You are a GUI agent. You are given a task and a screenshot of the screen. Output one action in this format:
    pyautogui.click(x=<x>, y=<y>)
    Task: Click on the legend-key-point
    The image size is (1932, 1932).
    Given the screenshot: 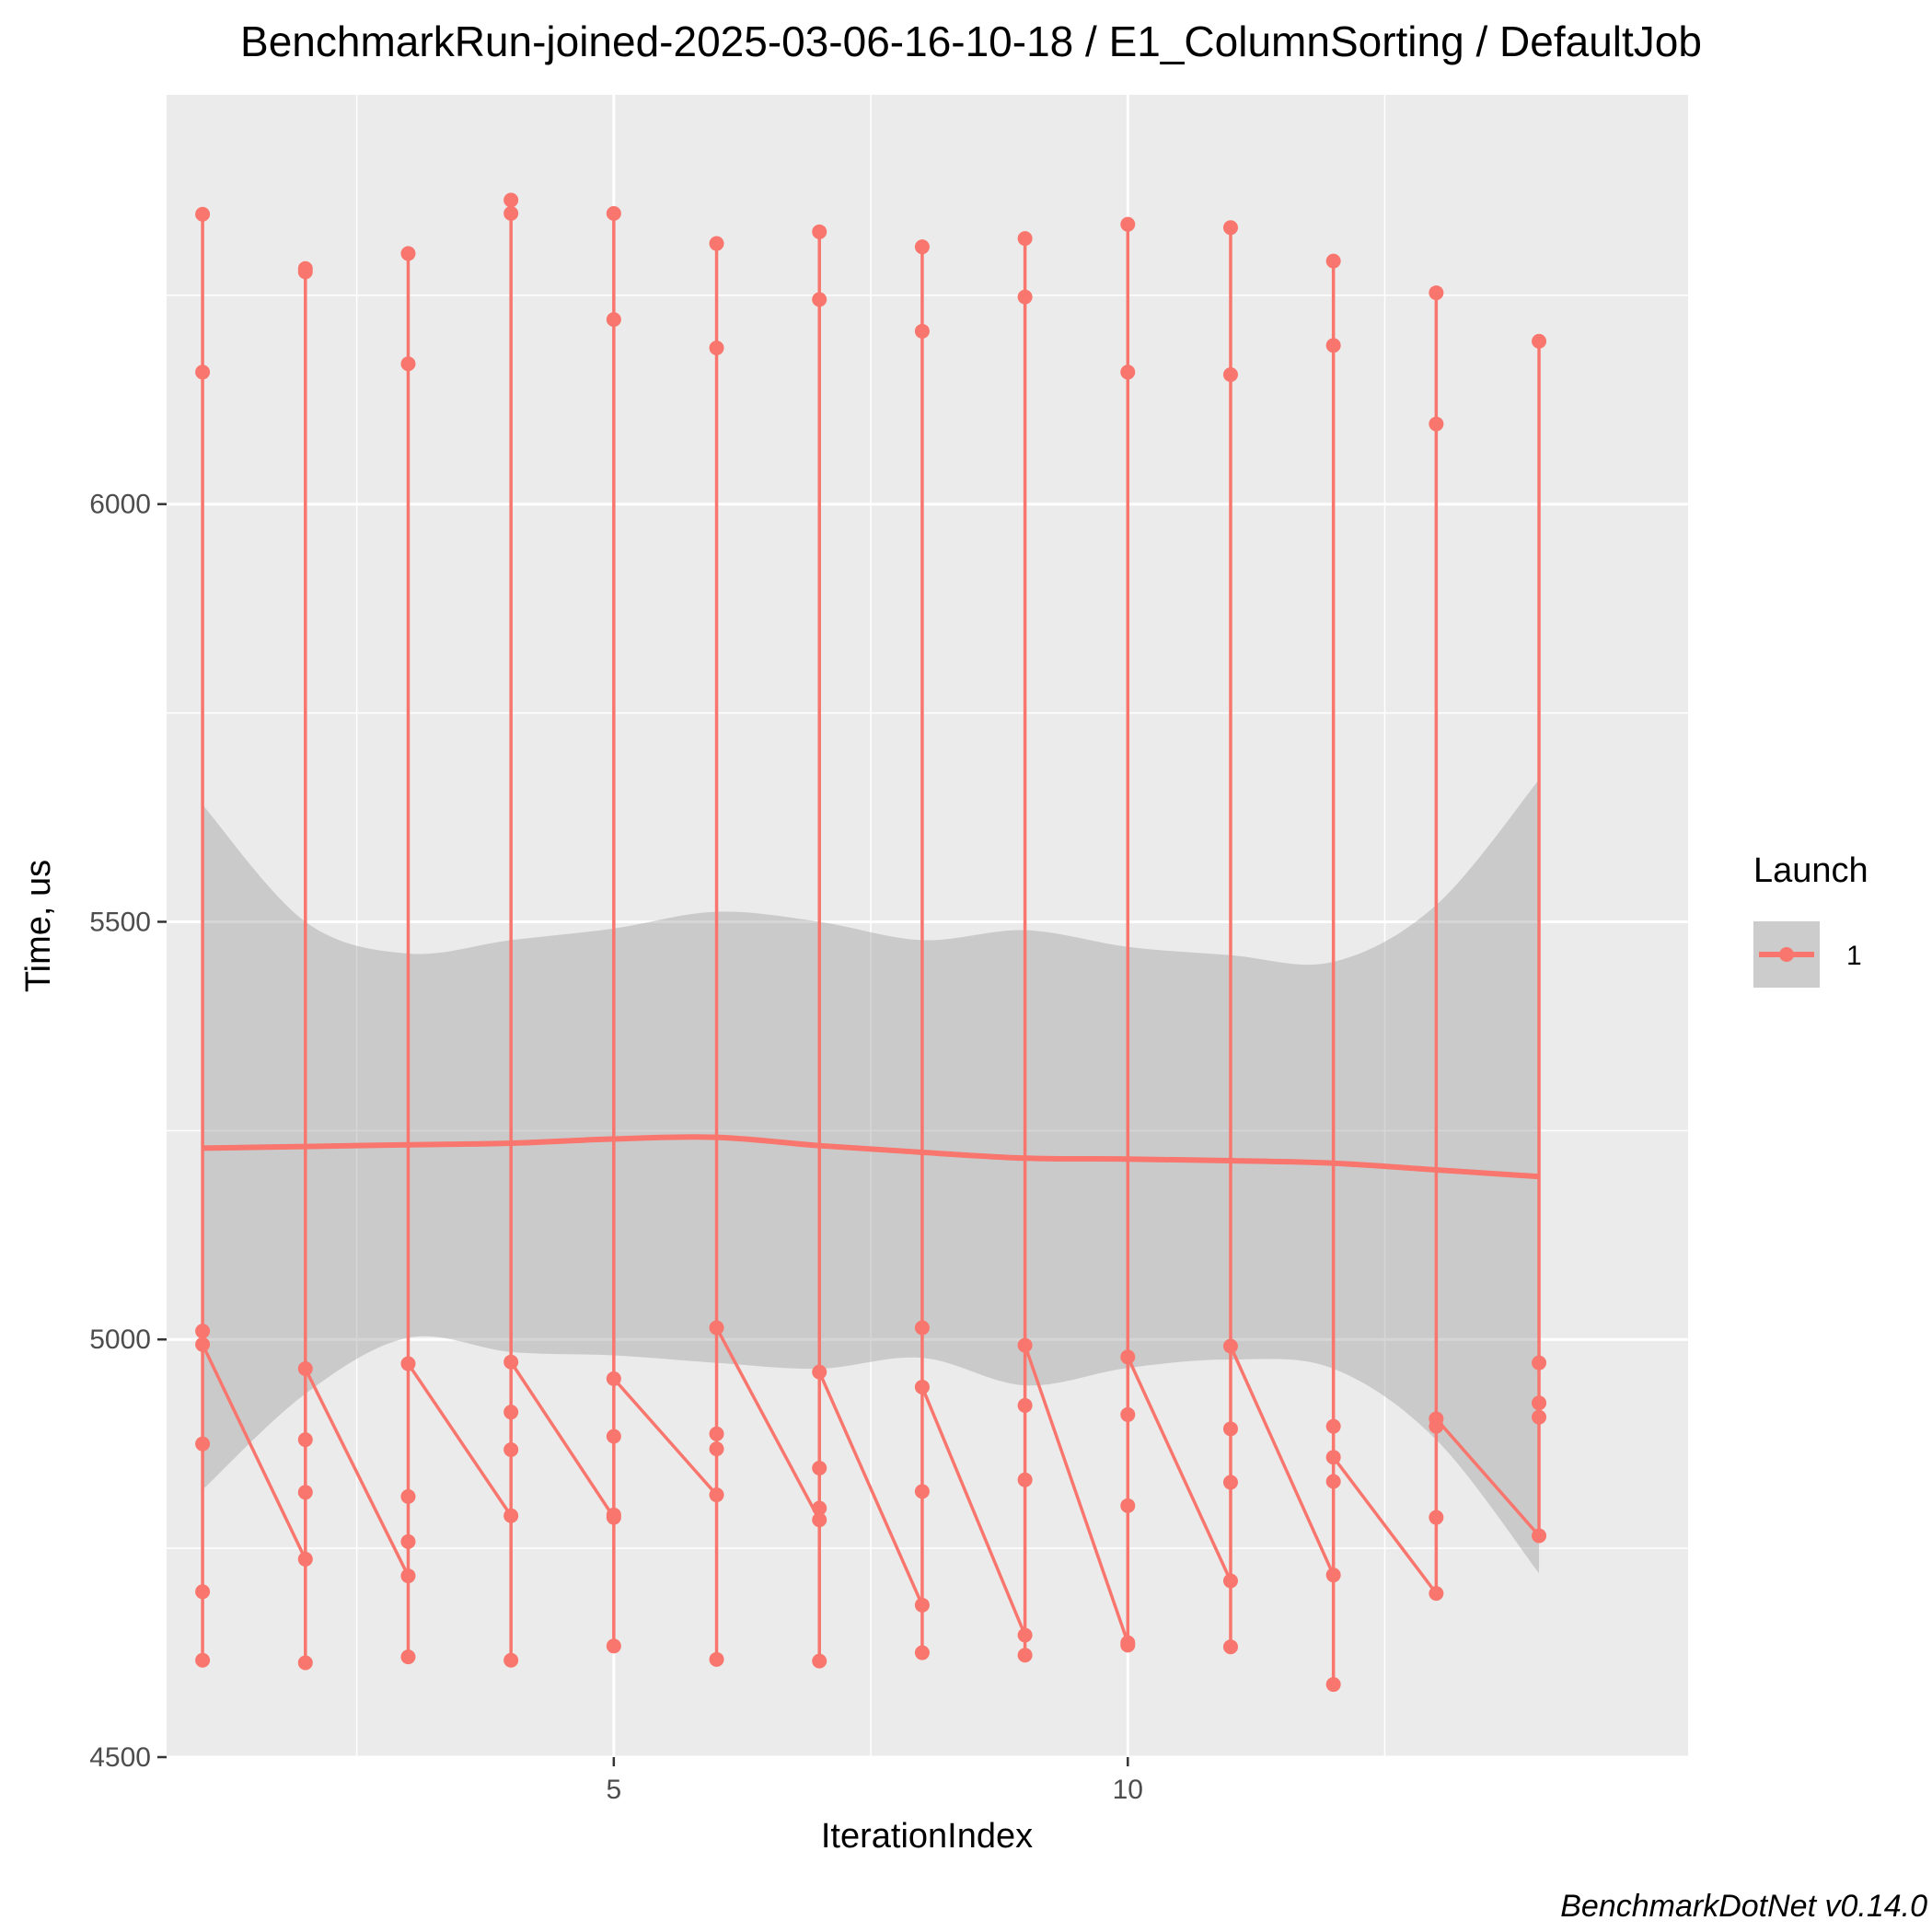 What is the action you would take?
    pyautogui.click(x=1787, y=955)
    